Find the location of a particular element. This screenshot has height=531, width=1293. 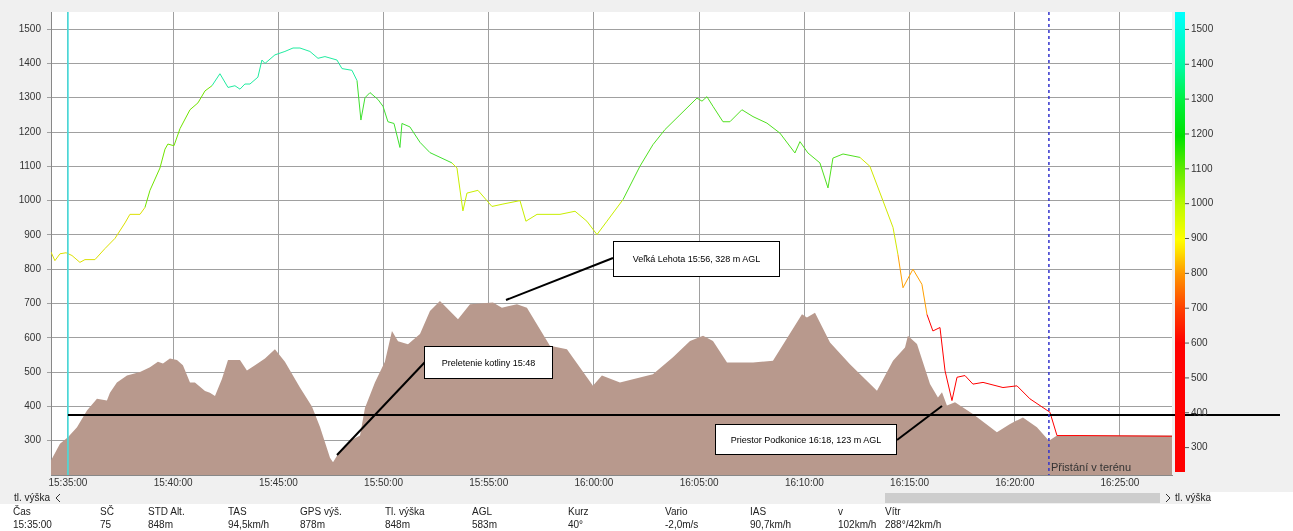

color-bar-label: 1400 is located at coordinates (1202, 64).